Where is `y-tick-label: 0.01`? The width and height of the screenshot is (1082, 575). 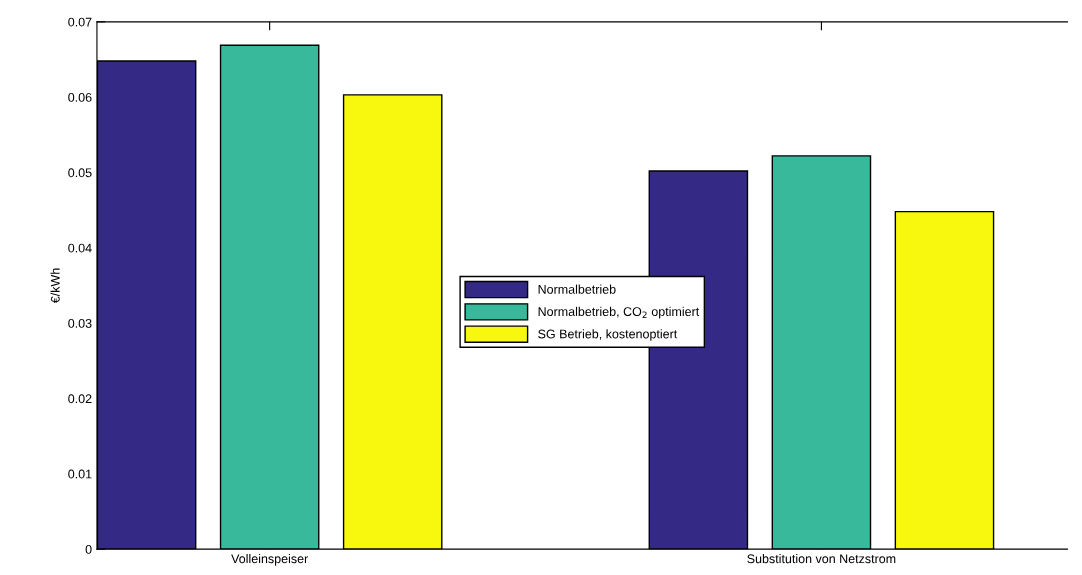 y-tick-label: 0.01 is located at coordinates (80, 474).